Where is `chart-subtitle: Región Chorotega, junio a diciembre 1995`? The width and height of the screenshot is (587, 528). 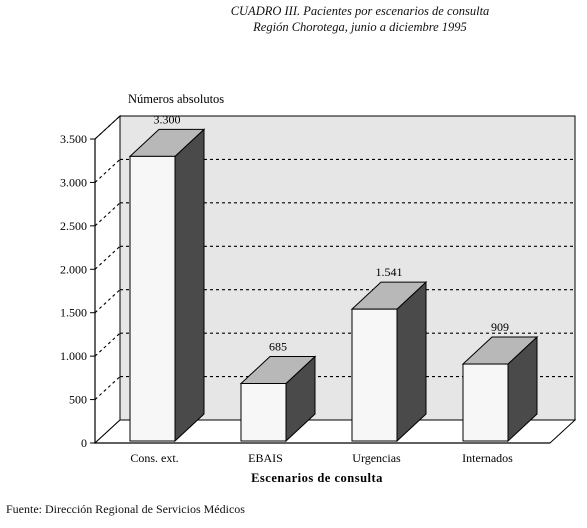 chart-subtitle: Región Chorotega, junio a diciembre 1995 is located at coordinates (360, 27).